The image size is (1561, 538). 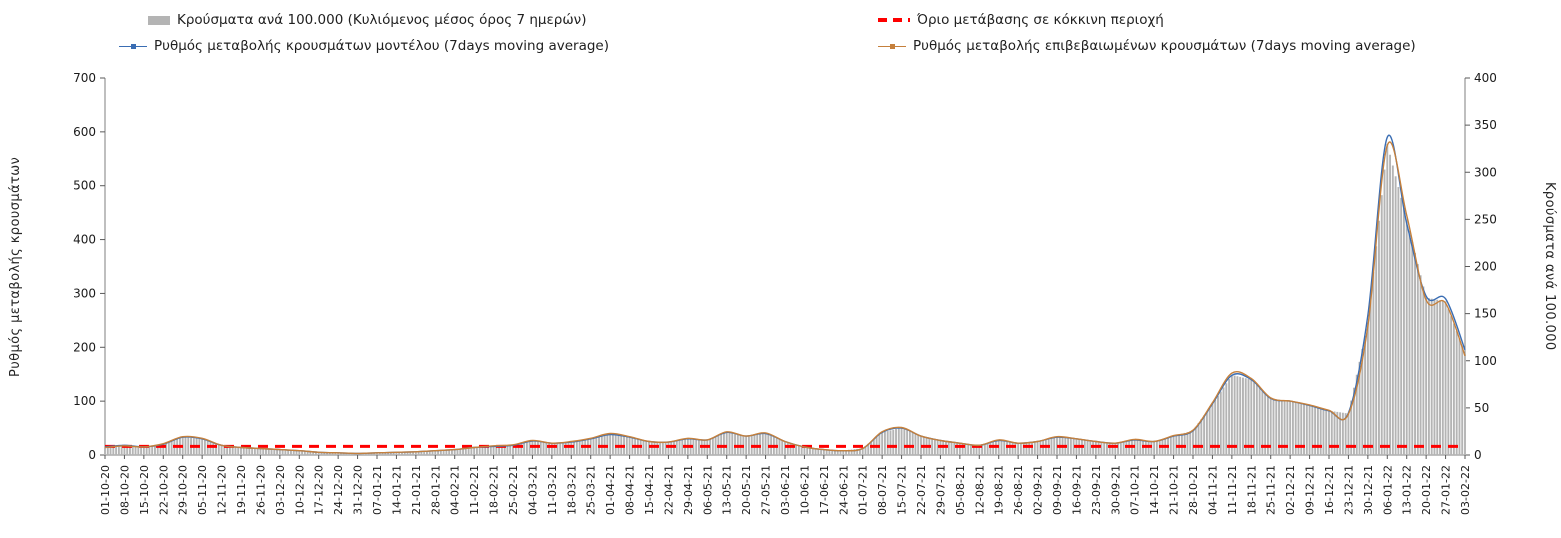 What do you see at coordinates (1290, 490) in the screenshot?
I see `svg-text: 02-12-21` at bounding box center [1290, 490].